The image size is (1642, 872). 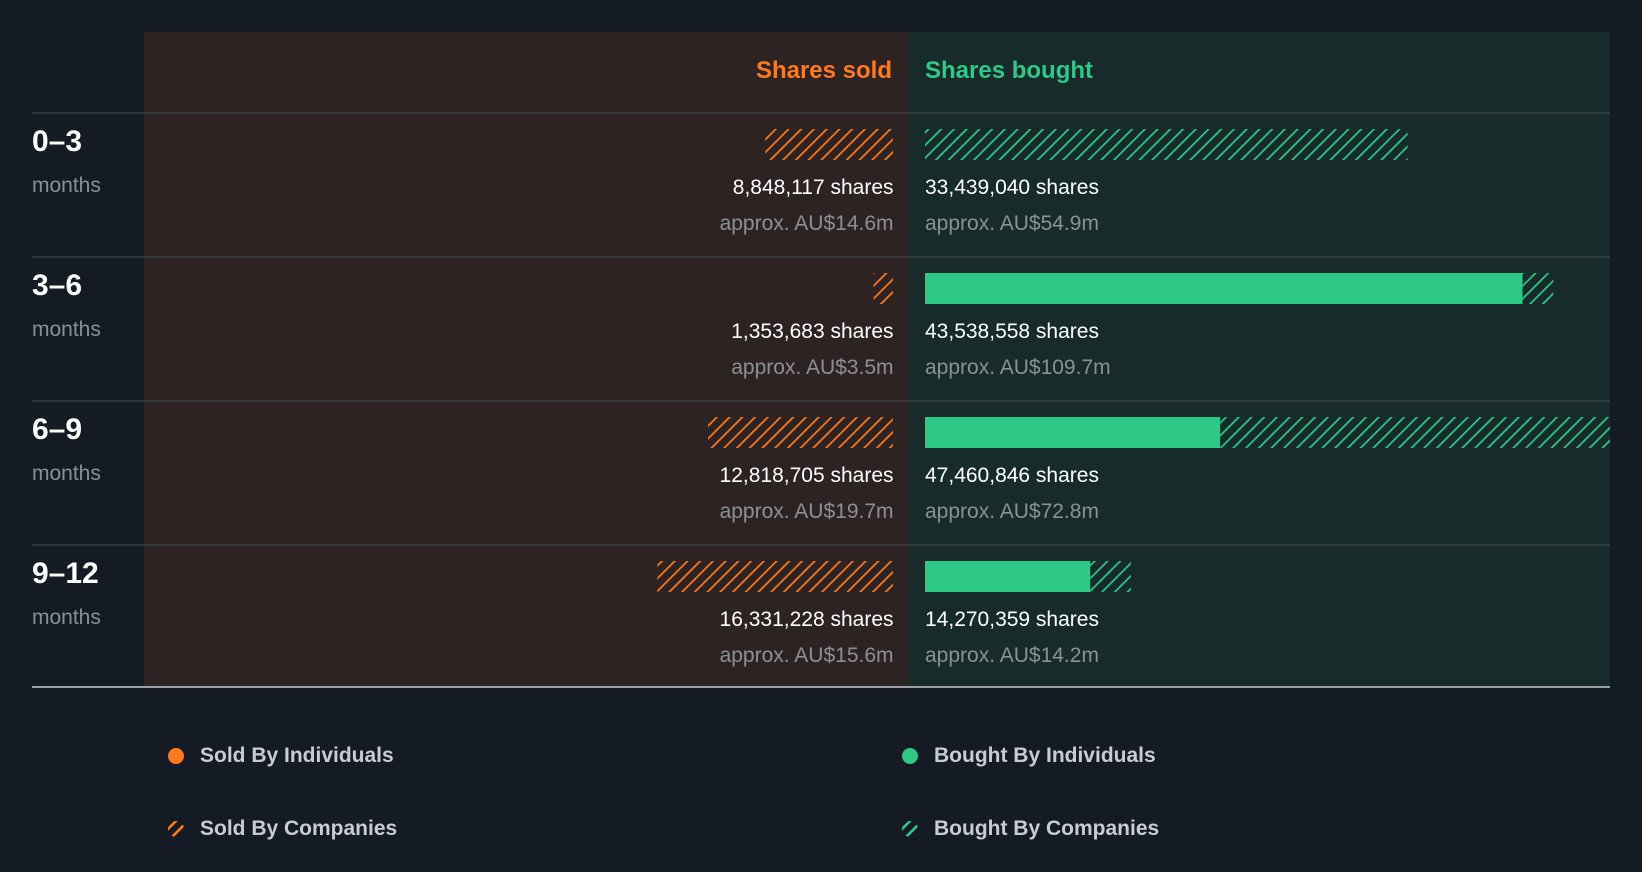 I want to click on green-hatched-dot-icon, so click(x=910, y=829).